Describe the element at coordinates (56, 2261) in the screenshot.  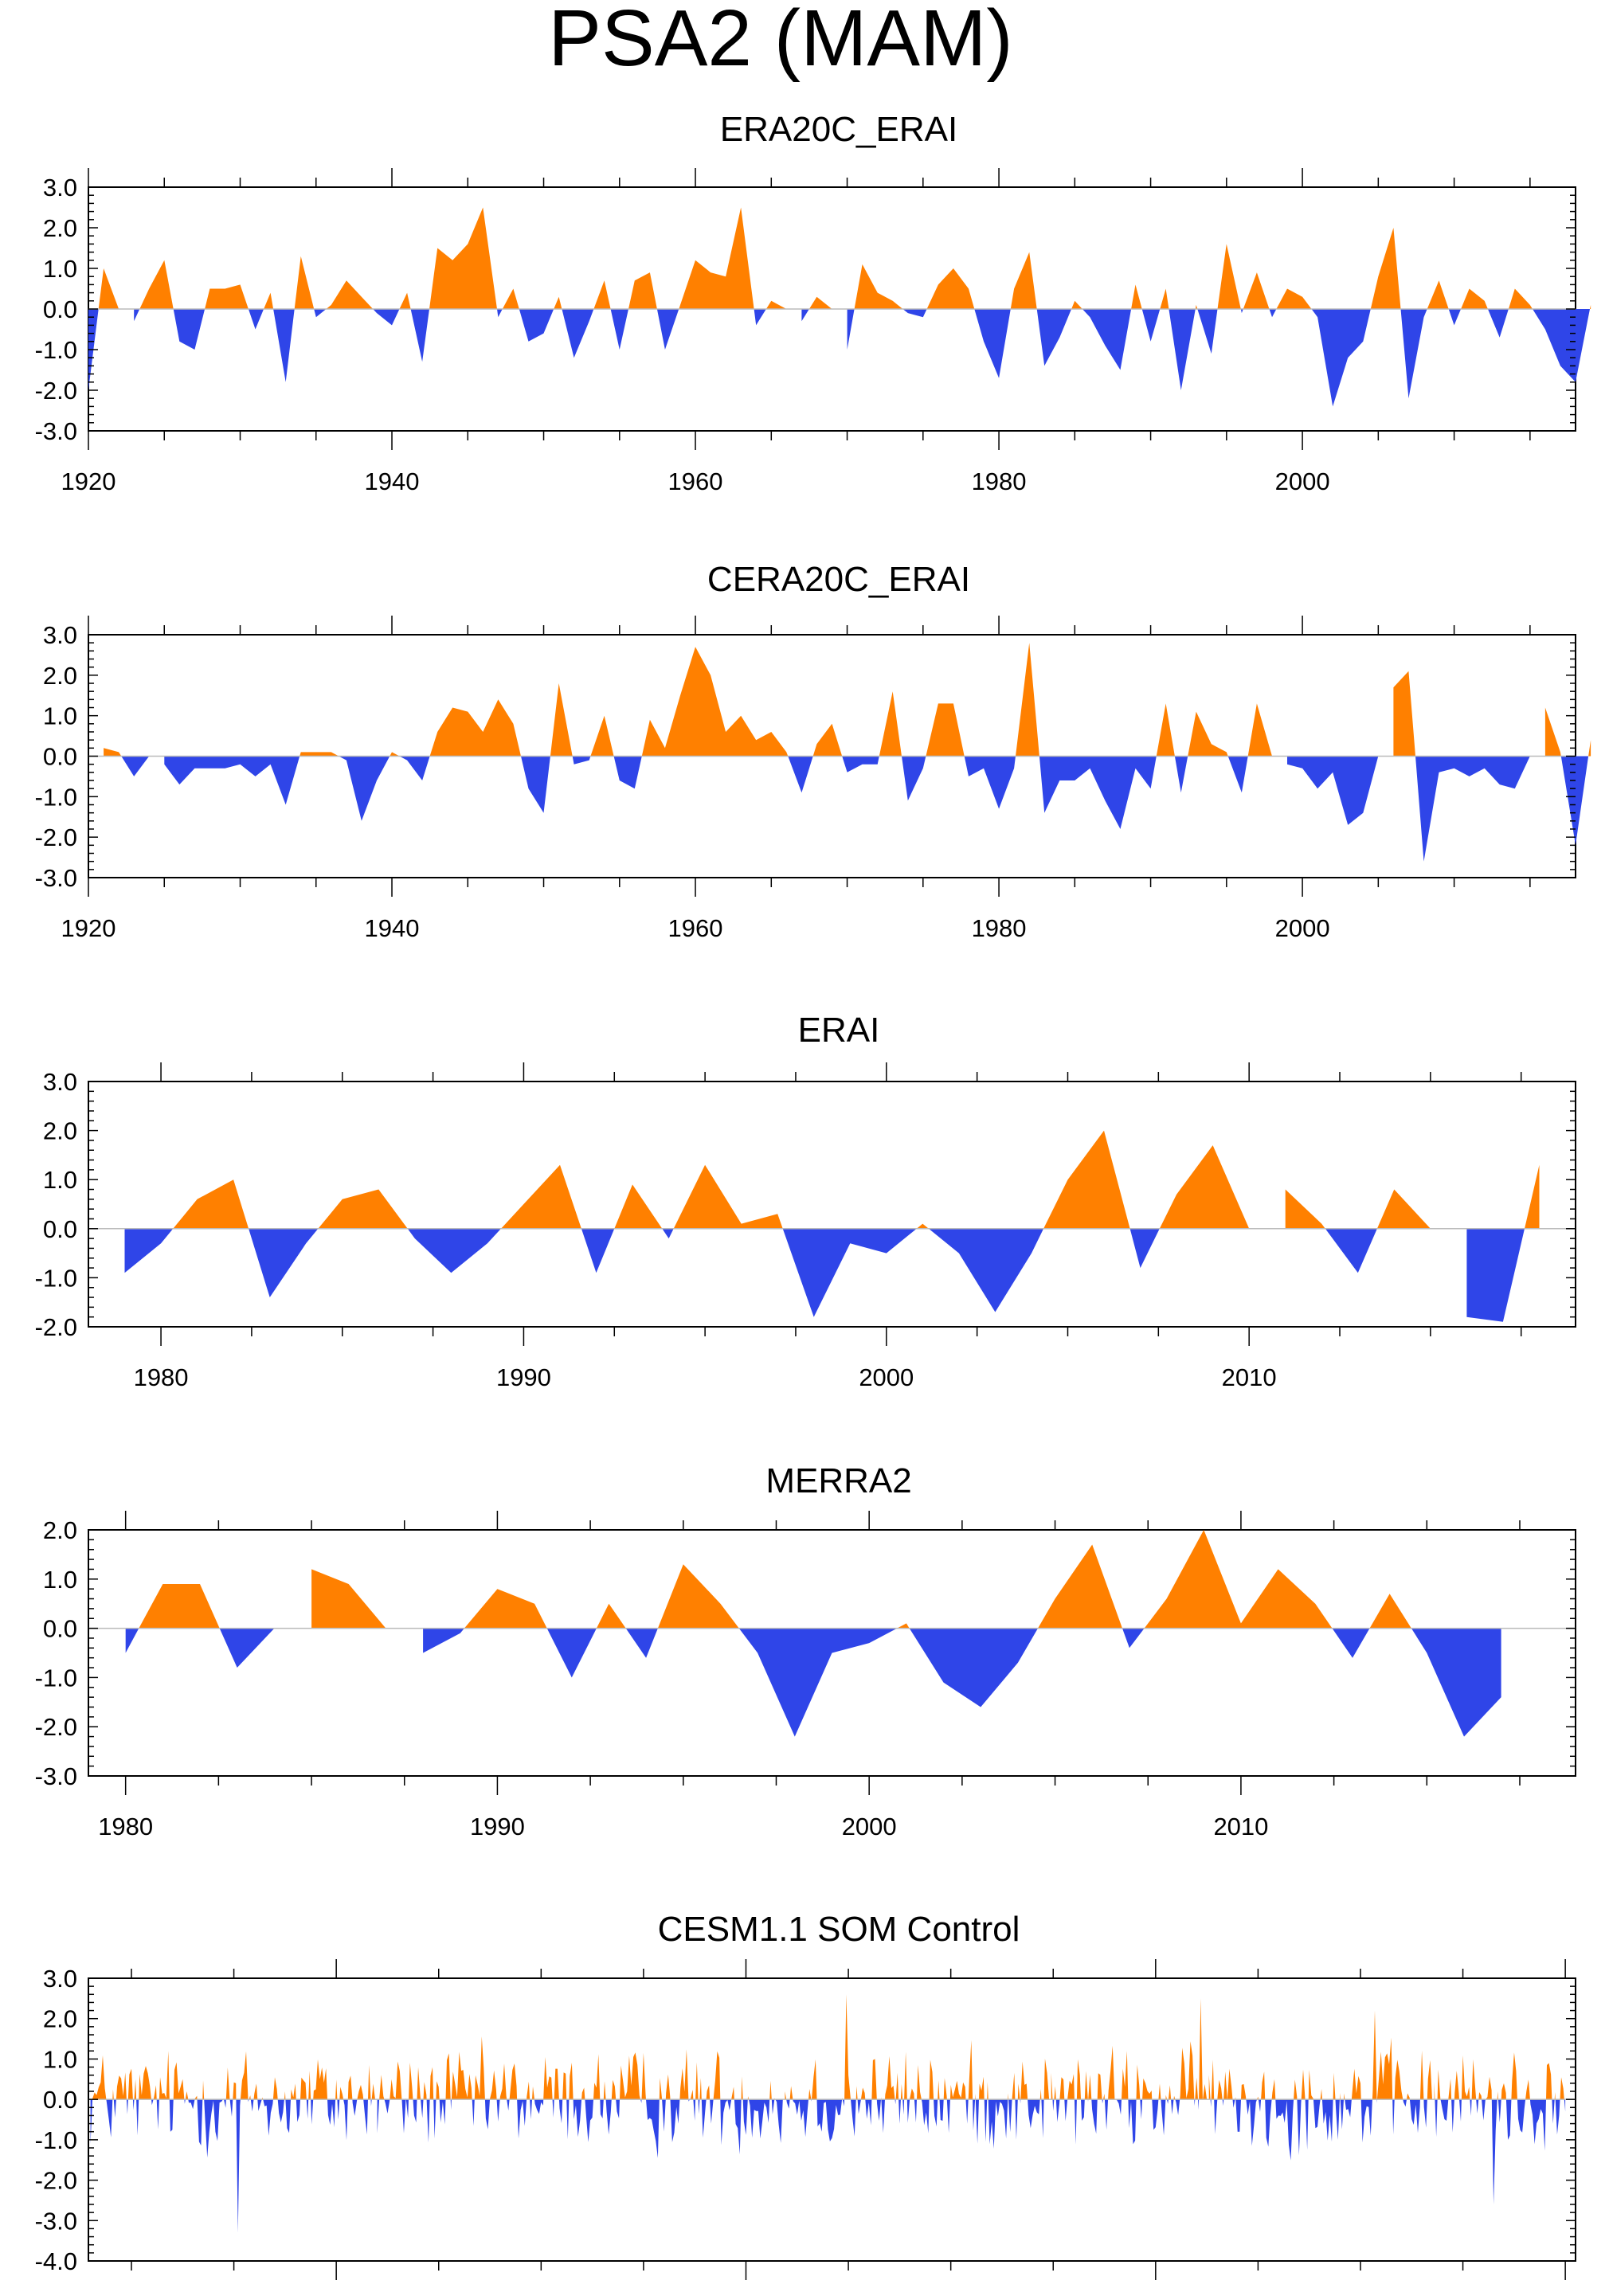
I see `y-tick-label: -4.0` at that location.